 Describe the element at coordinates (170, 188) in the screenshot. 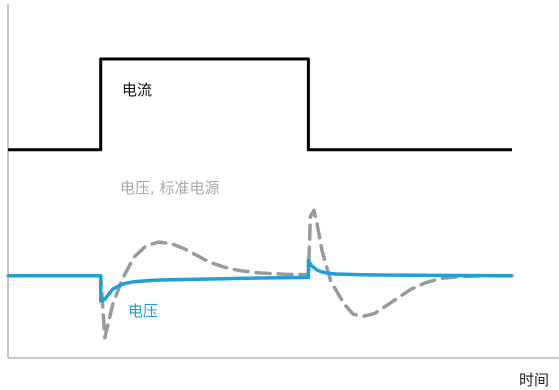

I see `series-label-voltage-standard: 电压, 标准电源` at that location.